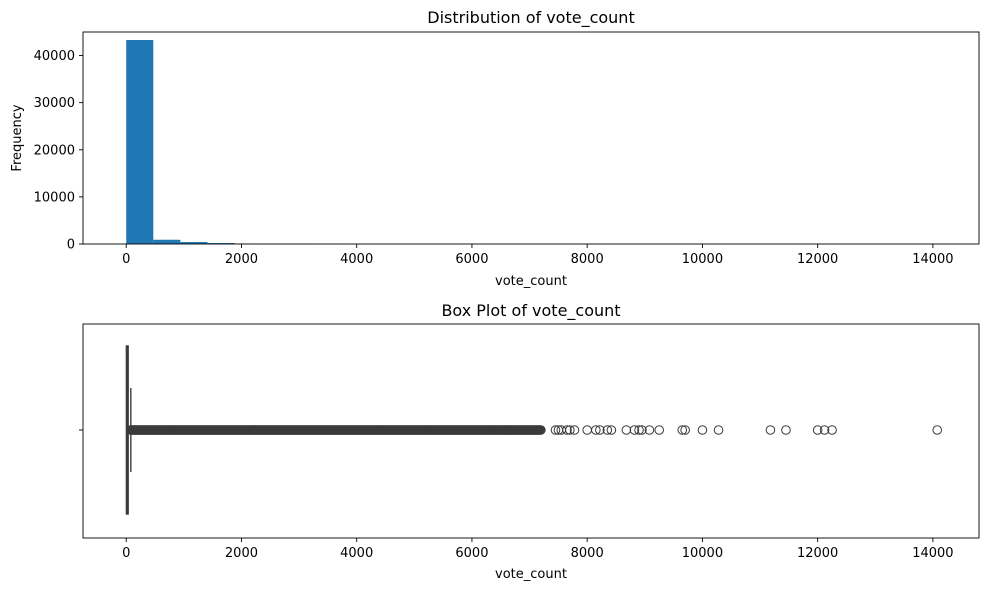  What do you see at coordinates (538, 549) in the screenshot?
I see `boxplot-x-ticks: 0 2000 4000 6000 8000 10000 12000 14000` at bounding box center [538, 549].